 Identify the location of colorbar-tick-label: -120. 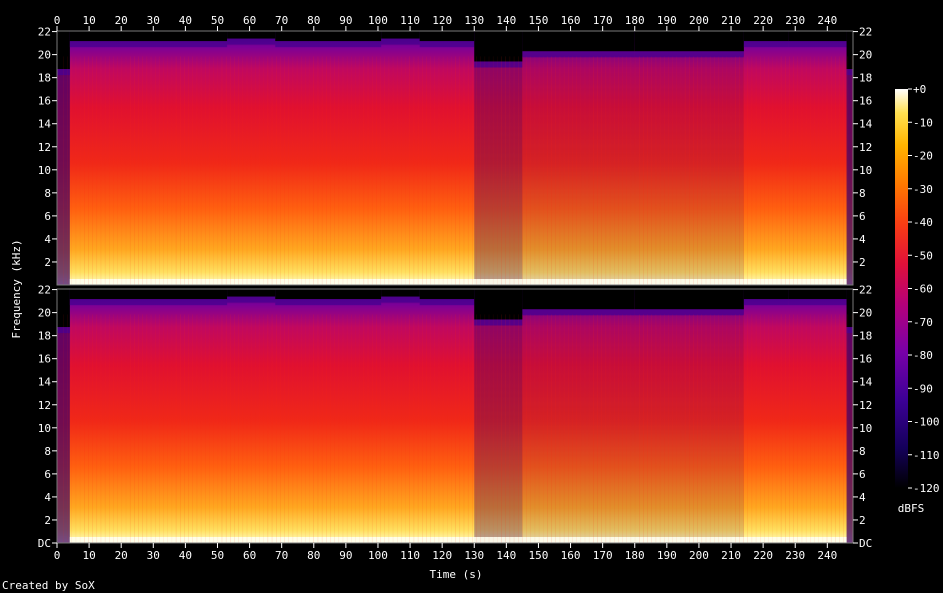
(926, 488).